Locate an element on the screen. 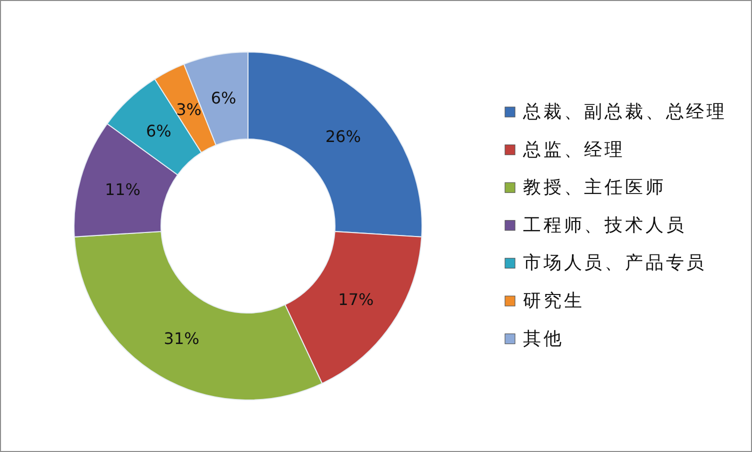 This screenshot has width=752, height=452. data-label: 26% is located at coordinates (343, 136).